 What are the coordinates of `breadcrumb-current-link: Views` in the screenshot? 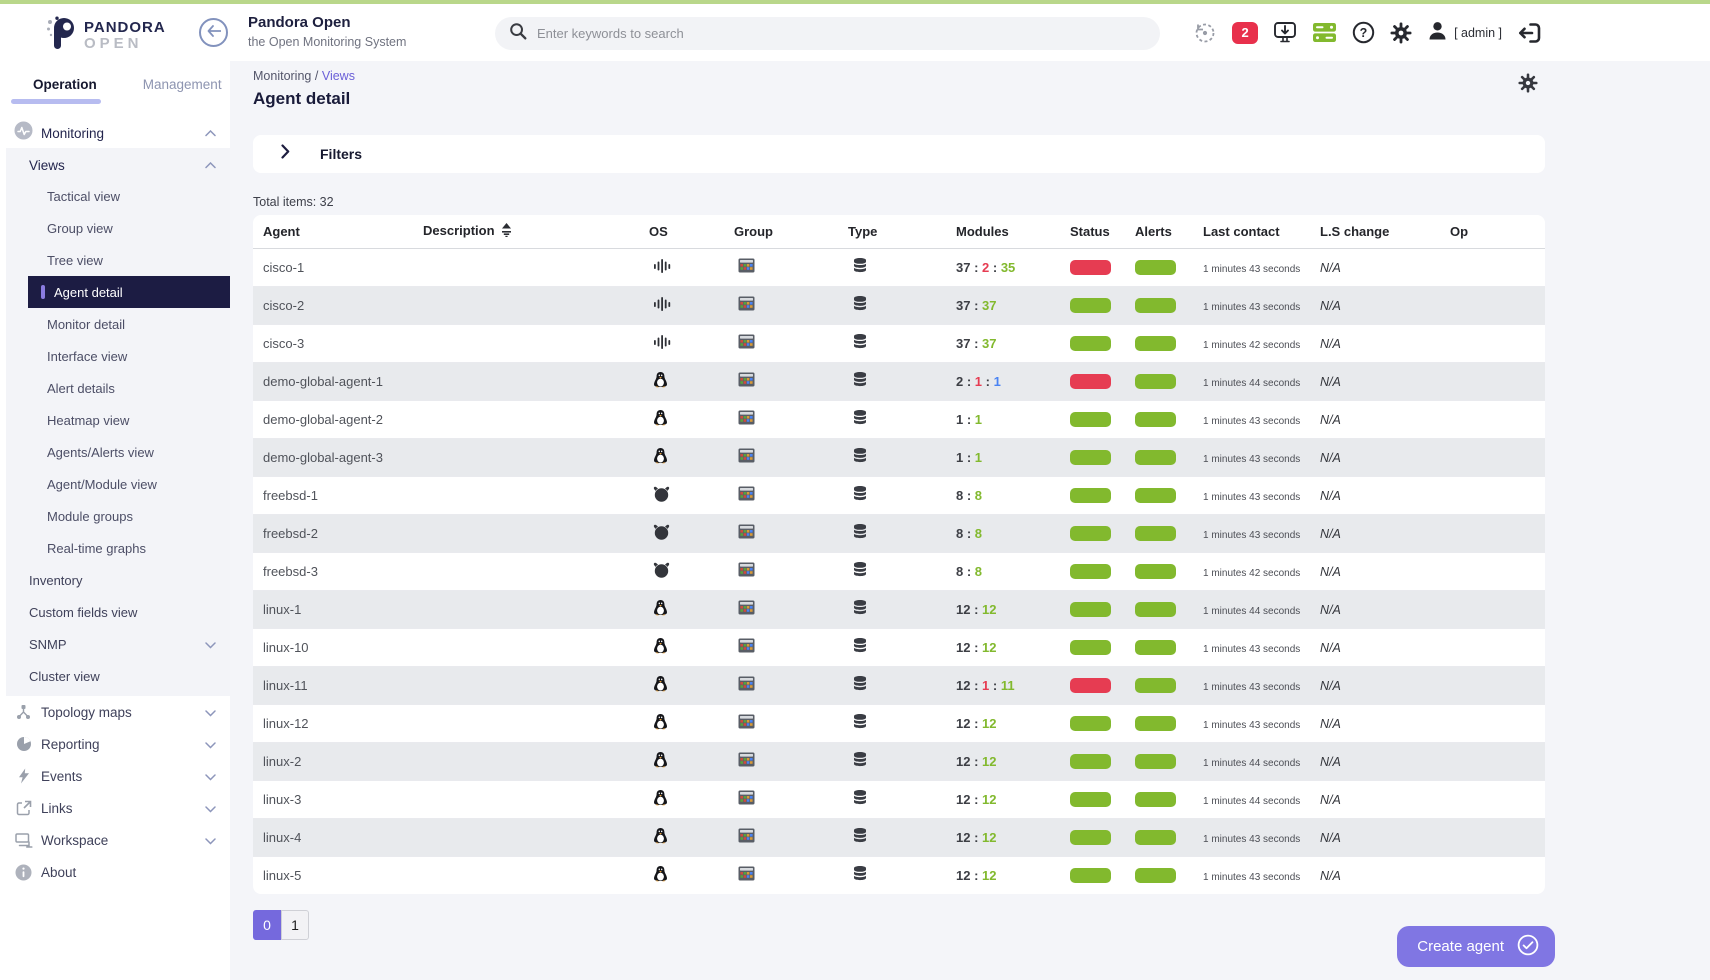 It's located at (338, 76).